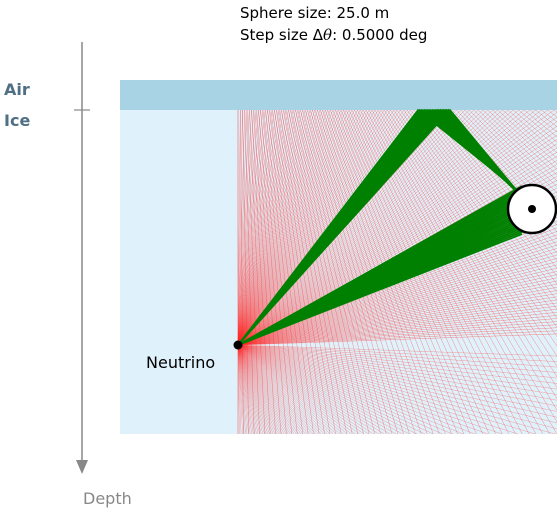 This screenshot has width=557, height=518. What do you see at coordinates (338, 95) in the screenshot?
I see `air-region` at bounding box center [338, 95].